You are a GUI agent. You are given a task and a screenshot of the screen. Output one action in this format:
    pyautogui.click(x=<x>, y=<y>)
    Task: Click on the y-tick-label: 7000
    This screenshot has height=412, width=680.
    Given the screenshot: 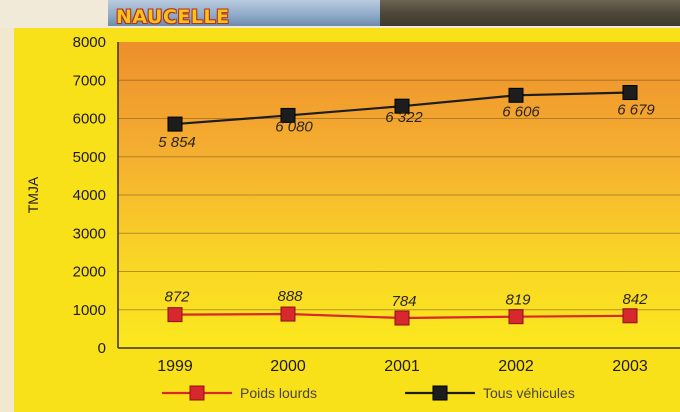 What is the action you would take?
    pyautogui.click(x=89, y=80)
    